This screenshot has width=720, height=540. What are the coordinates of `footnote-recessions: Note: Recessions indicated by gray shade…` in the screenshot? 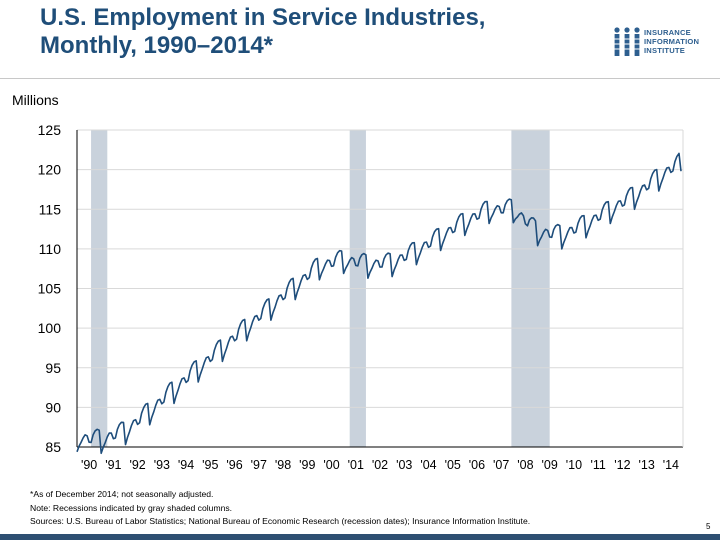 It's located at (131, 507).